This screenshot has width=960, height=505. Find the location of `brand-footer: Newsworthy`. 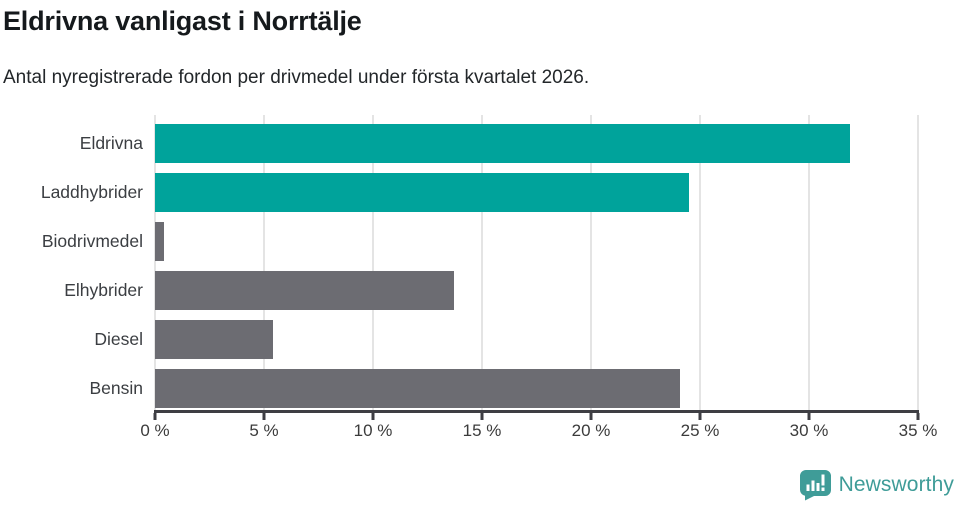

brand-footer: Newsworthy is located at coordinates (876, 485).